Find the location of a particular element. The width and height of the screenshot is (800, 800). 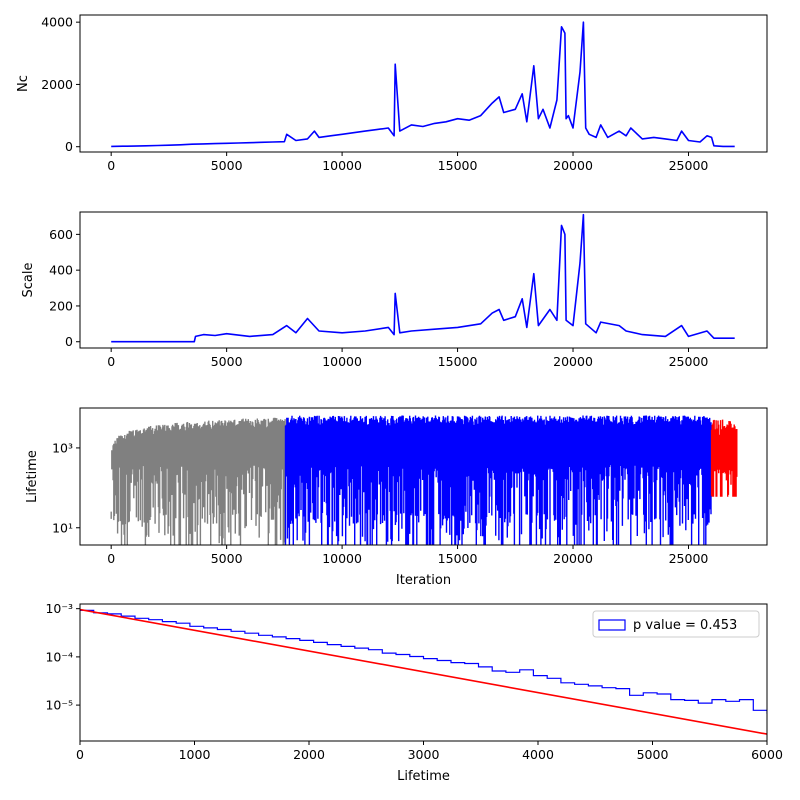

scale-series-line is located at coordinates (423, 278).